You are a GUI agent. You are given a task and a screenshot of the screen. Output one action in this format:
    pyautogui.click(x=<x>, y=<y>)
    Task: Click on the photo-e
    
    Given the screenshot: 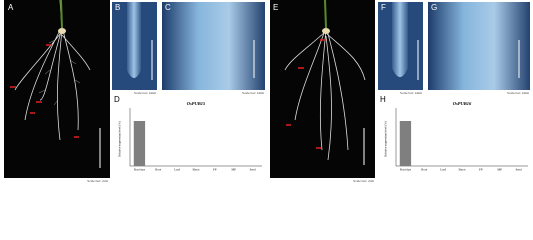 What is the action you would take?
    pyautogui.click(x=322, y=89)
    